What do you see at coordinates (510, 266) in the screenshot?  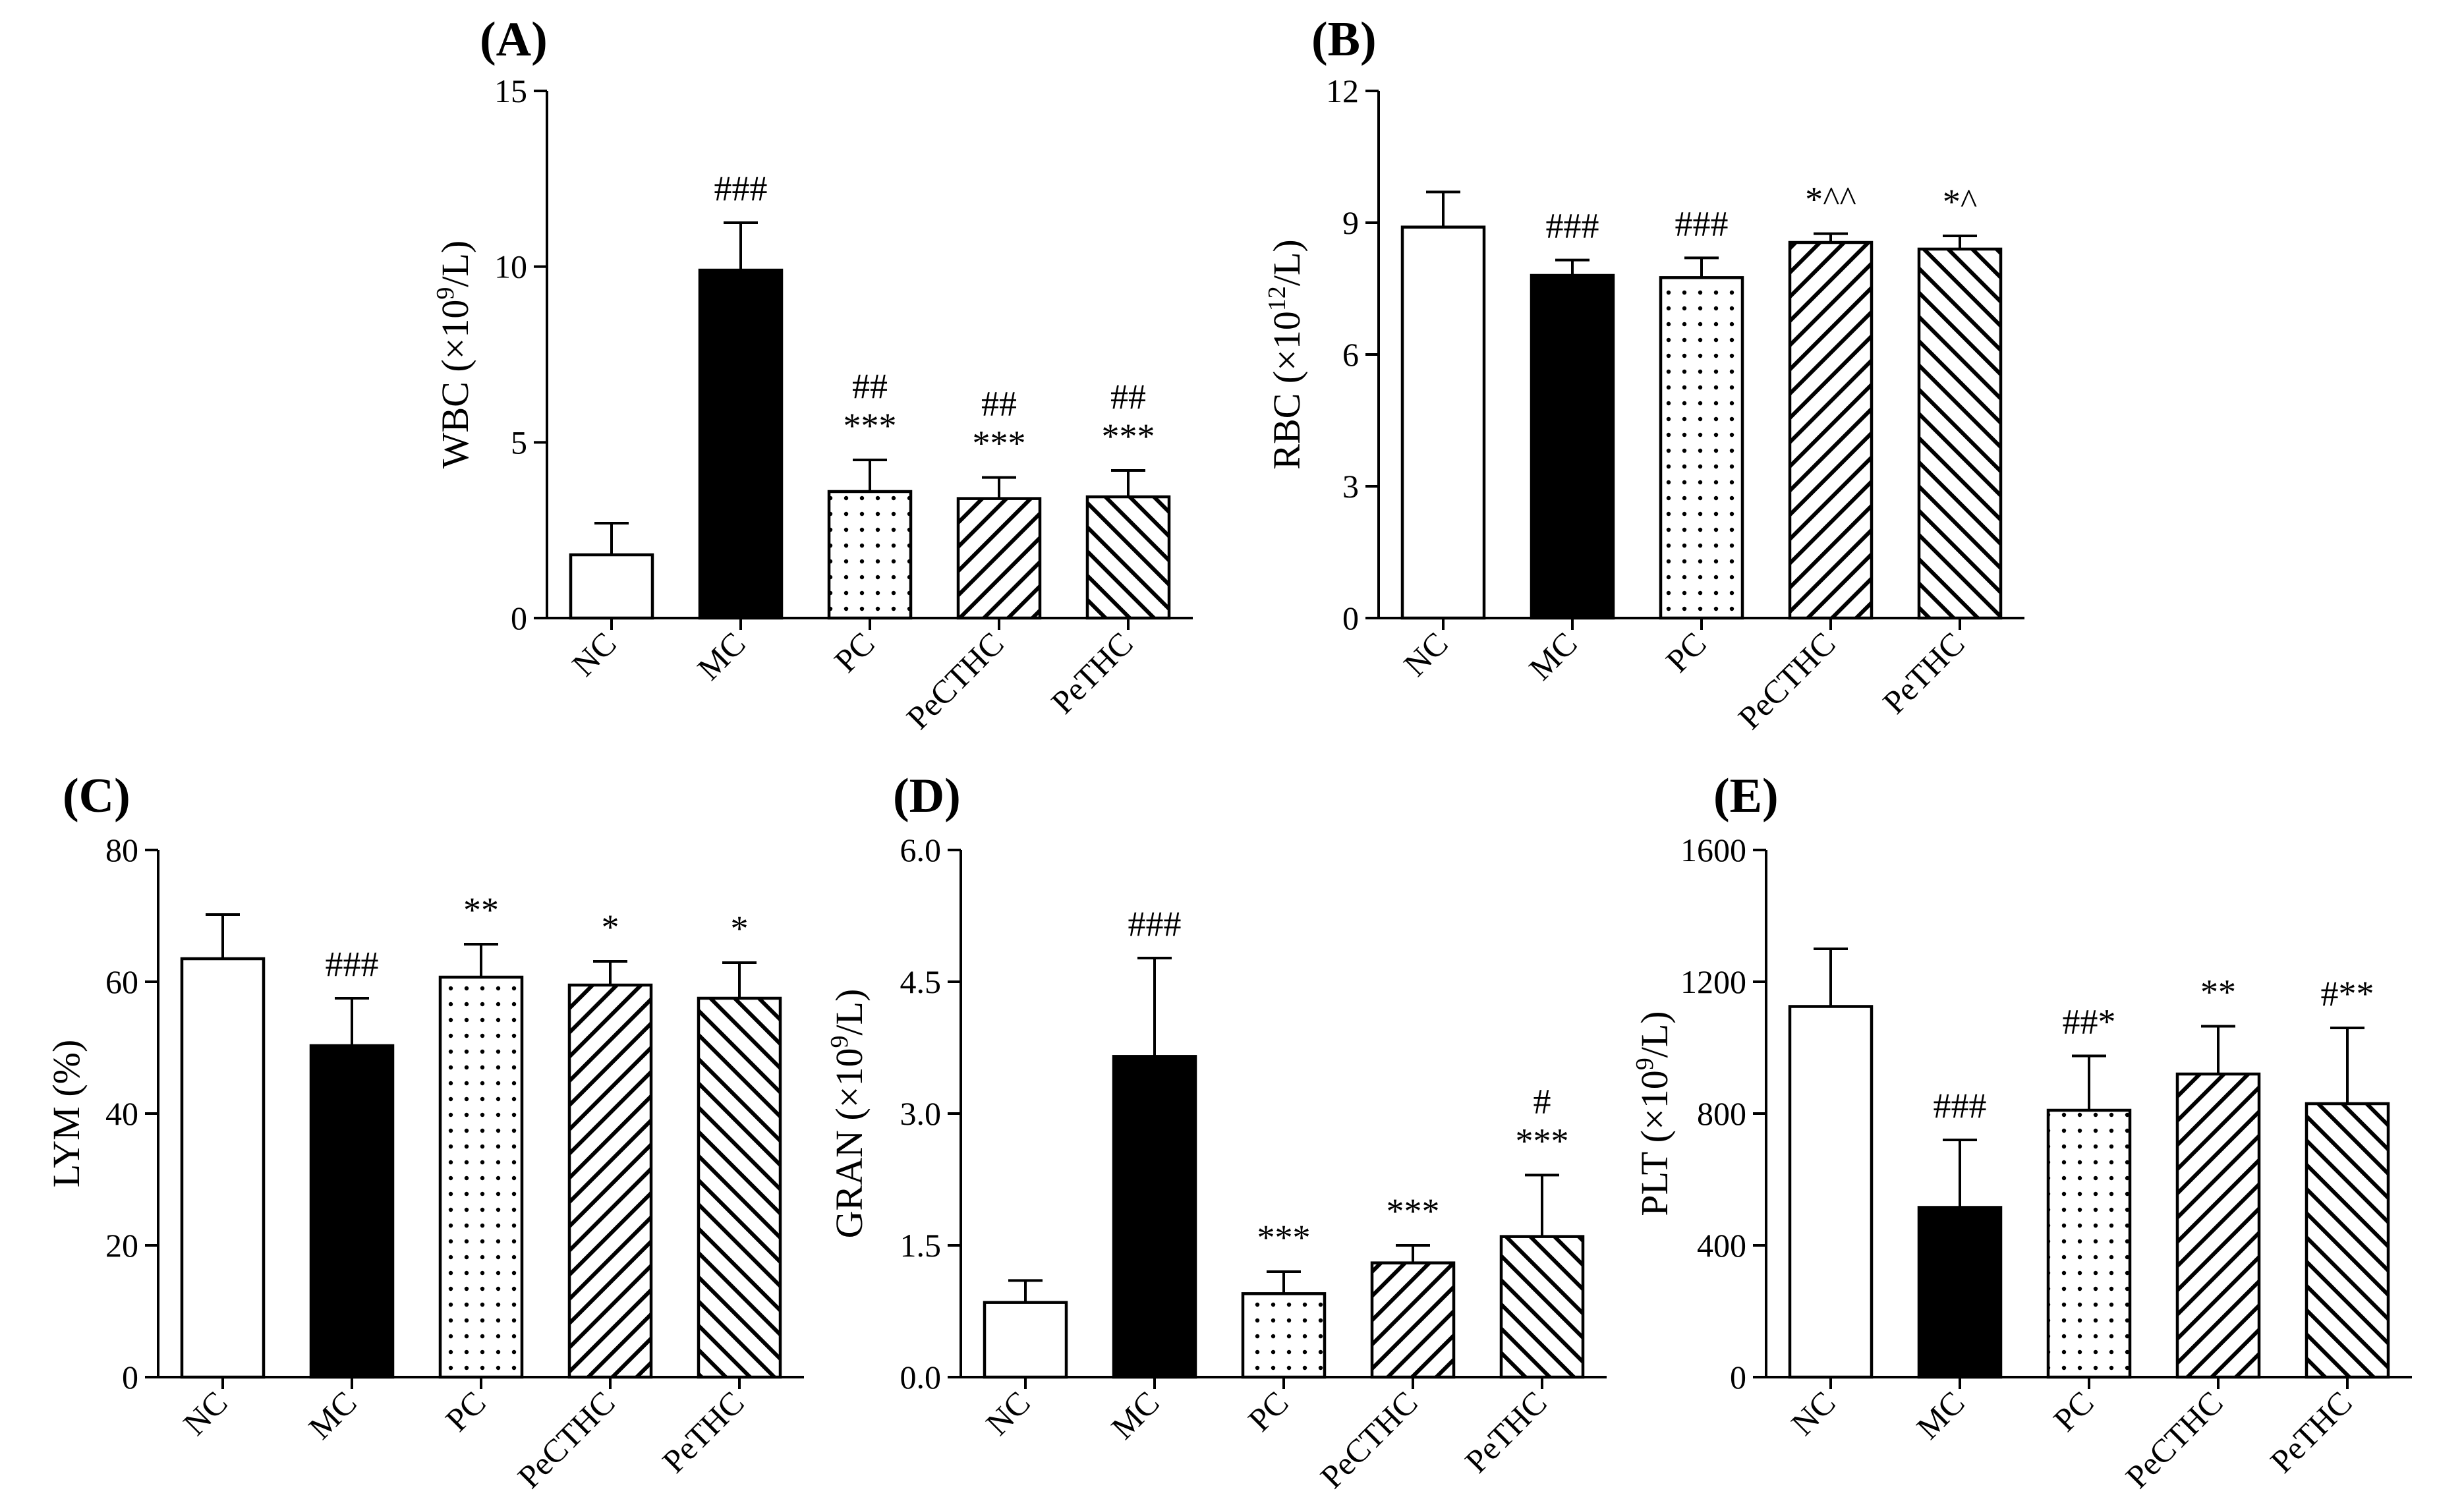 I see `y-tick-label: 10` at bounding box center [510, 266].